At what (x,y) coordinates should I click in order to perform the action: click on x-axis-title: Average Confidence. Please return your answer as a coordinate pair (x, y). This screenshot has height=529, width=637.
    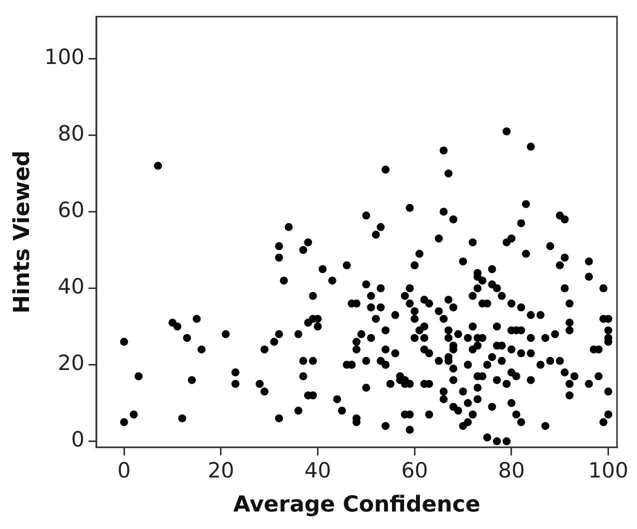
    Looking at the image, I should click on (356, 505).